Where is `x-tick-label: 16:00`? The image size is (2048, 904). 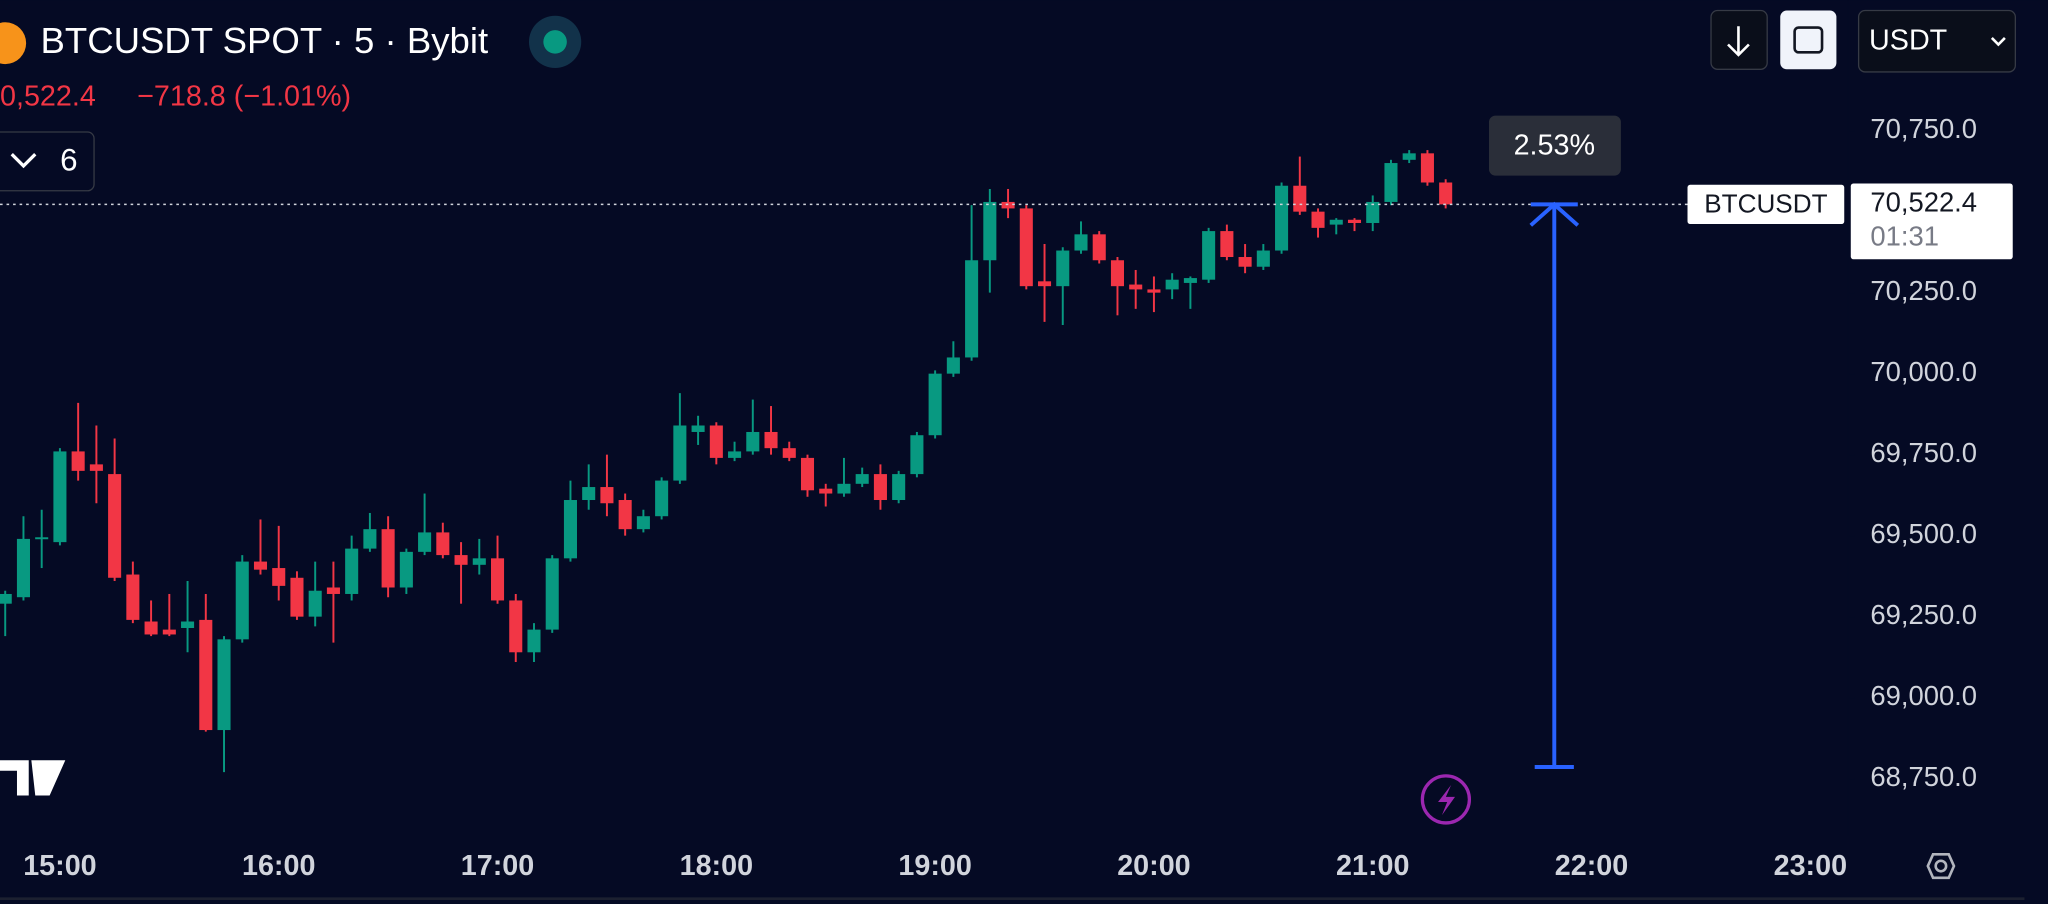 x-tick-label: 16:00 is located at coordinates (278, 866).